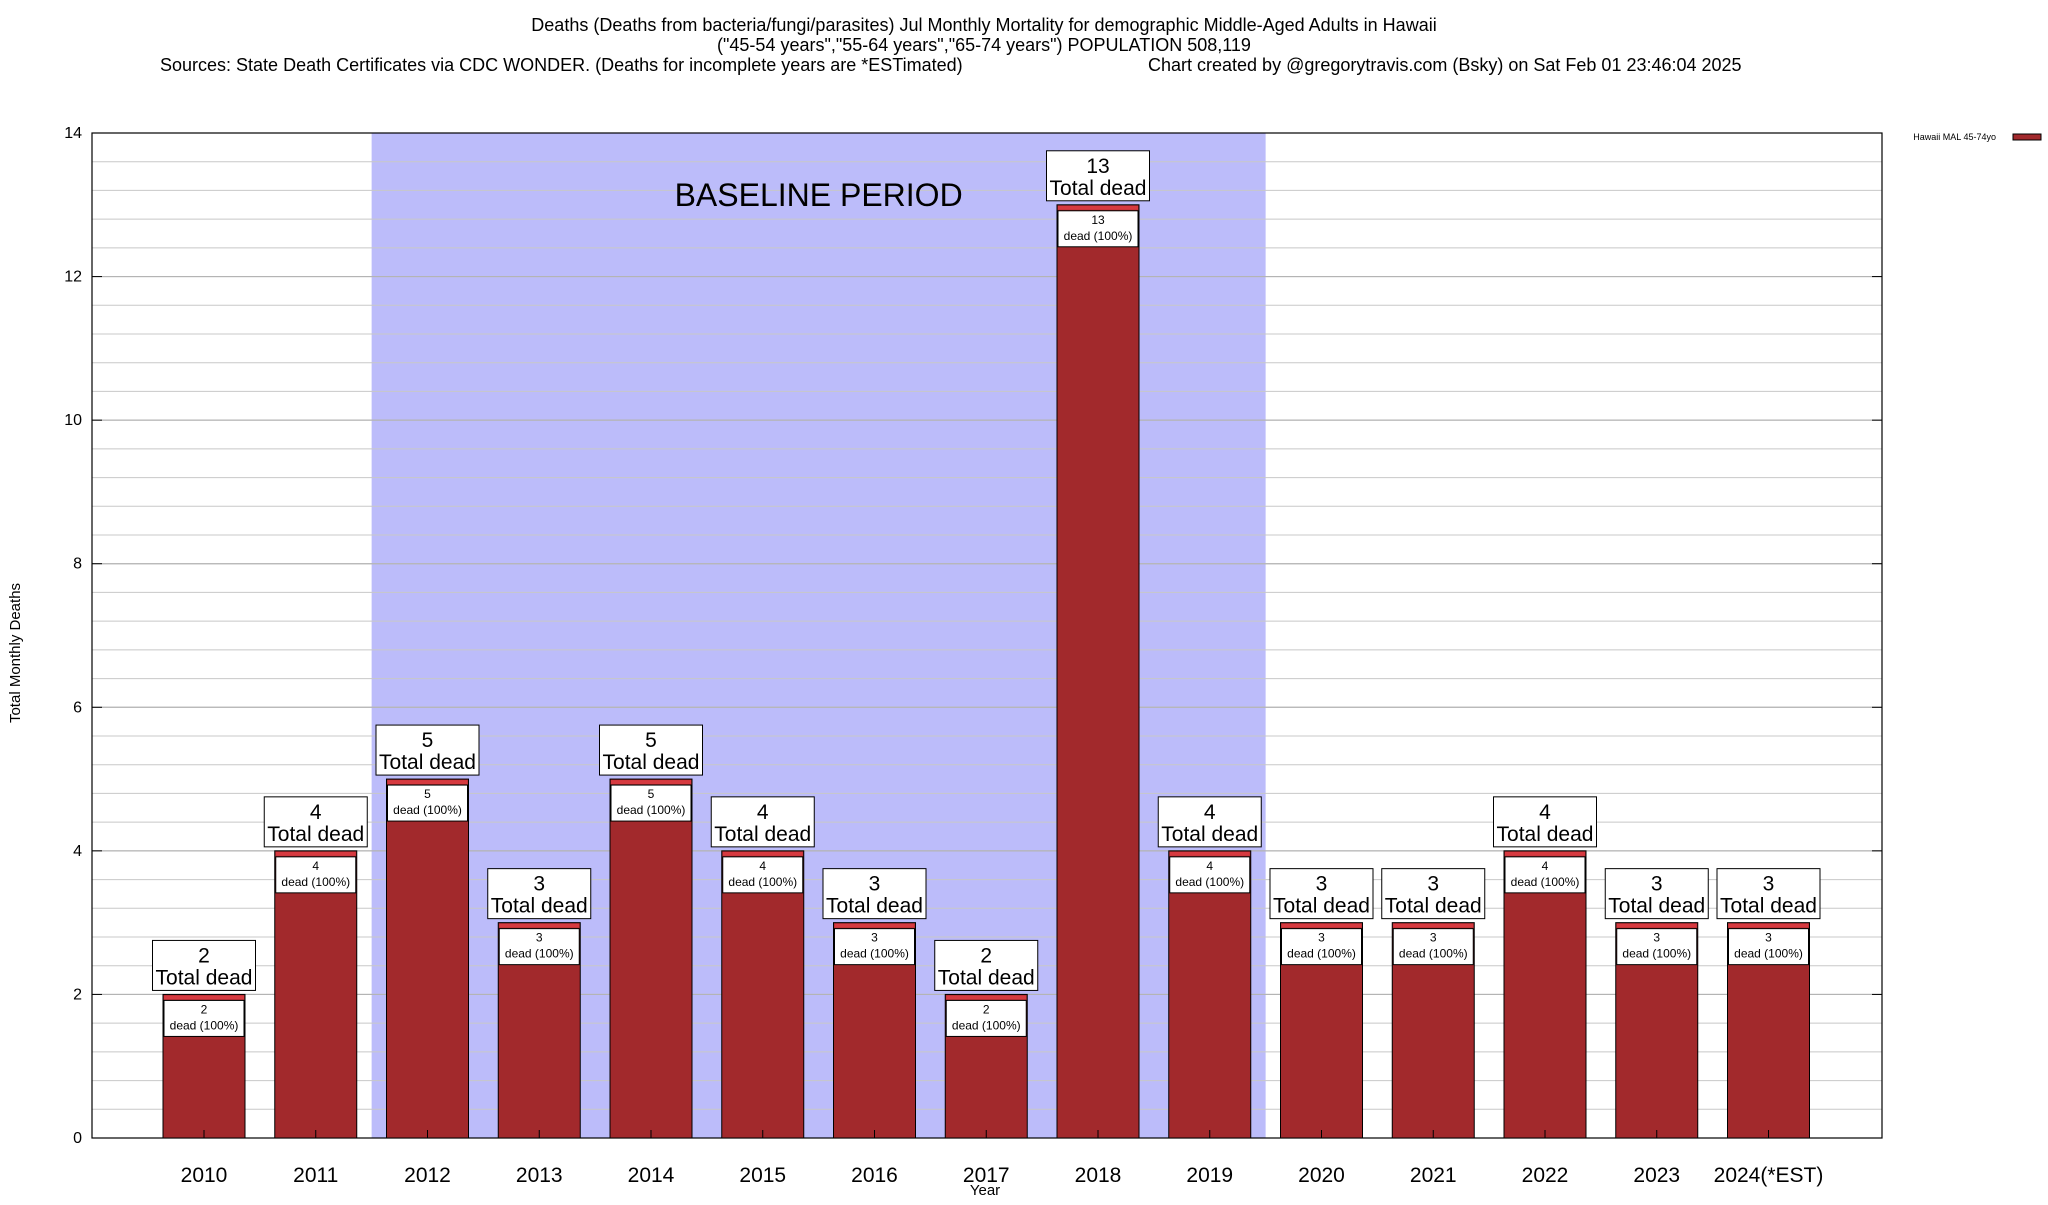  Describe the element at coordinates (1098, 220) in the screenshot. I see `bar-inner-count: 13` at that location.